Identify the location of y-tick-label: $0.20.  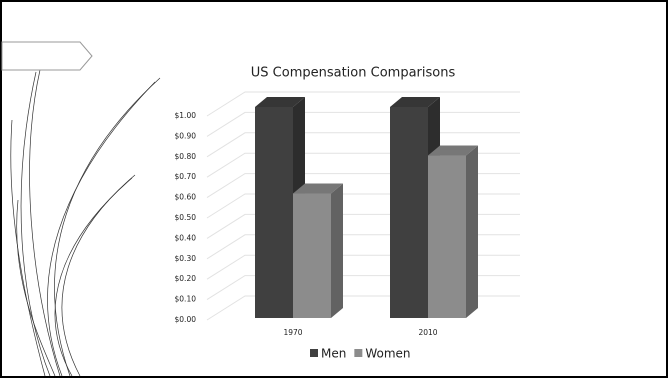
(186, 278).